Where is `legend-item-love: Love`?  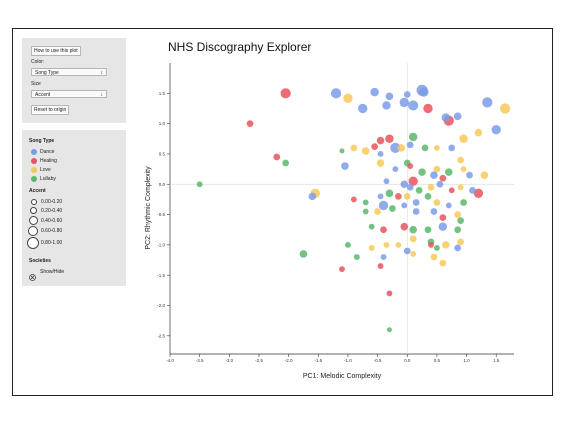 legend-item-love: Love is located at coordinates (45, 170).